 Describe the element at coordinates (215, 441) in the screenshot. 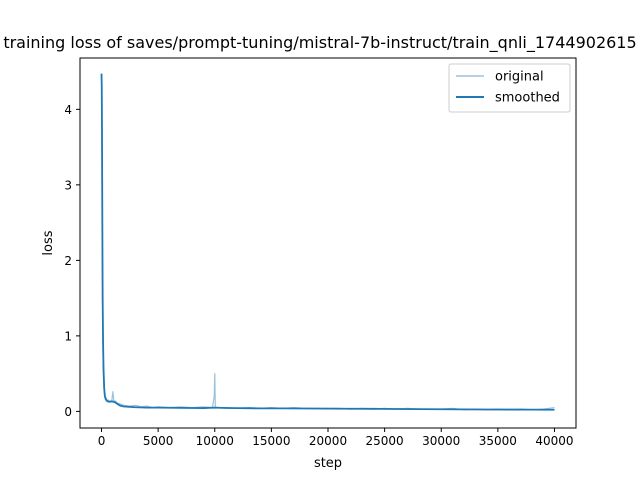

I see `x-tick-label: 10000` at that location.